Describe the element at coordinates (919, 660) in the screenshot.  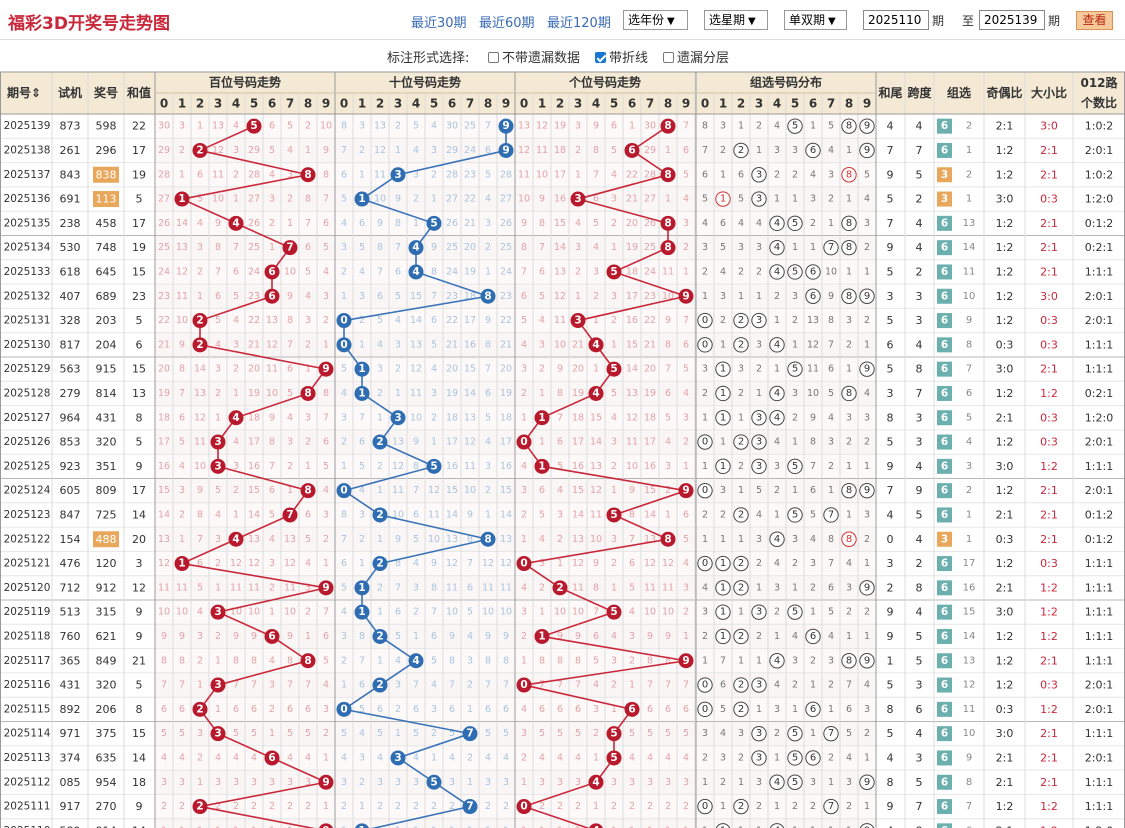
I see `span-cell: 5` at that location.